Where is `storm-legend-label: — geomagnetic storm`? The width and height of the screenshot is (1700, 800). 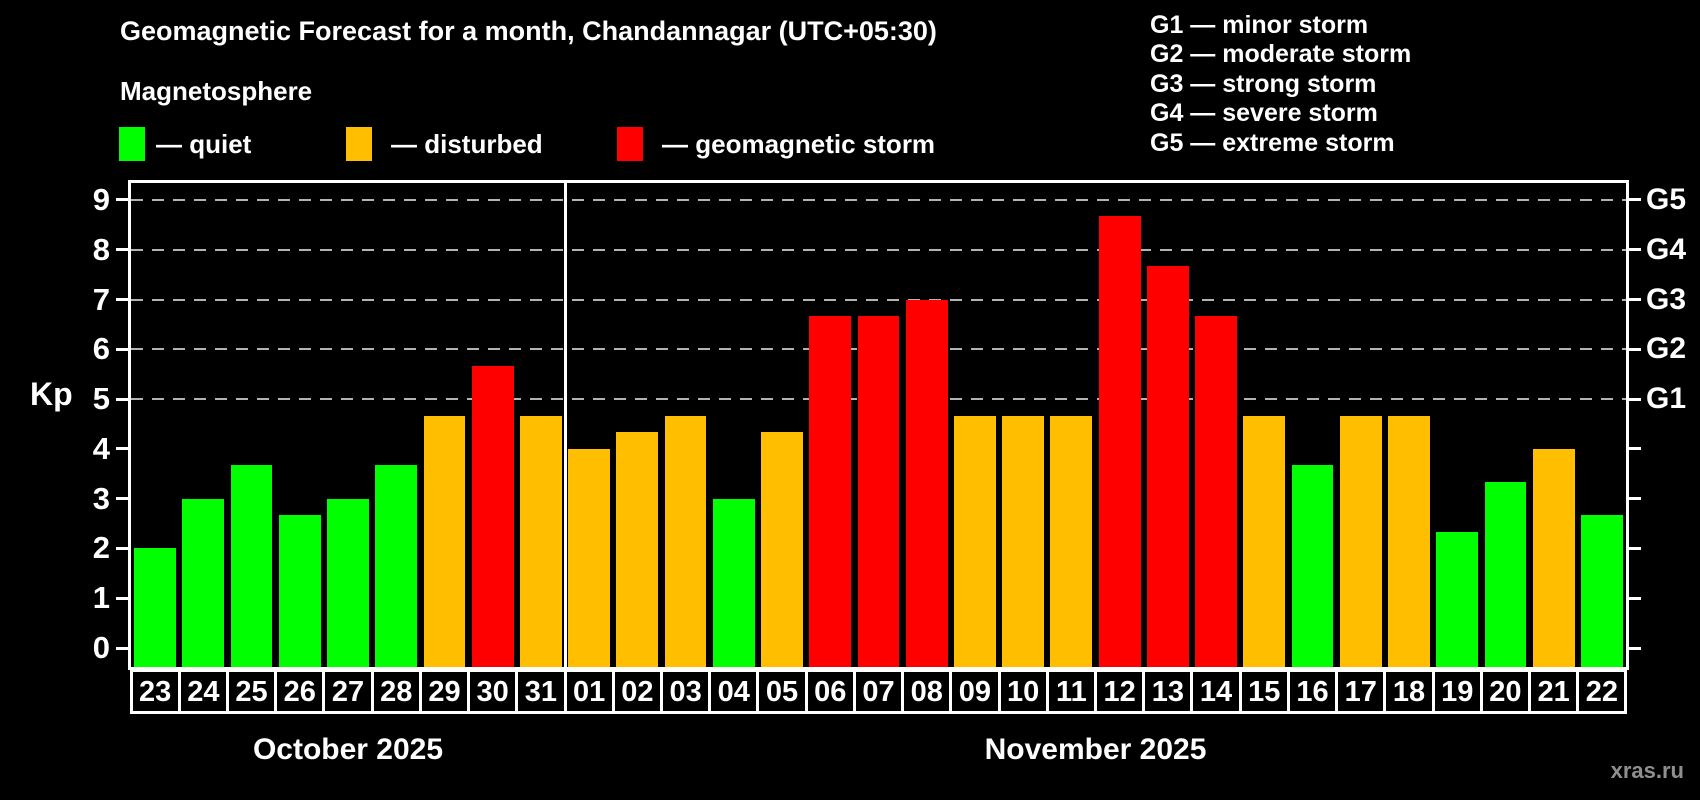
storm-legend-label: — geomagnetic storm is located at coordinates (799, 144).